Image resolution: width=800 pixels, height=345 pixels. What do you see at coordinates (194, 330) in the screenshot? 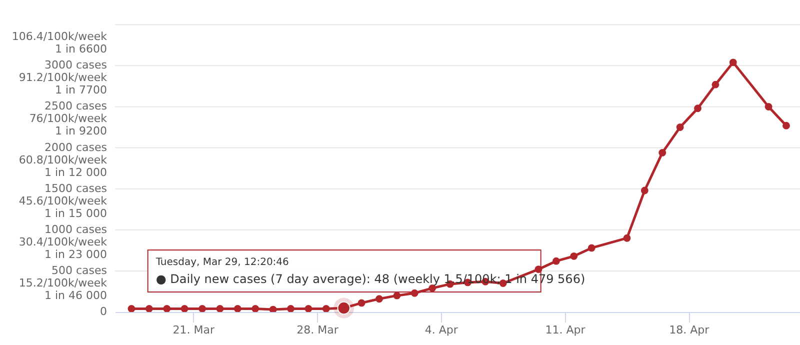
I see `x-tick-label: 21. Mar` at bounding box center [194, 330].